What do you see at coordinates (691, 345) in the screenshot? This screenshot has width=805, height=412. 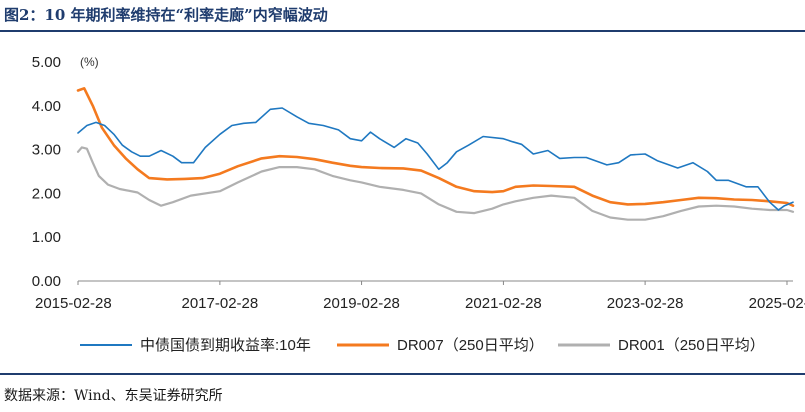 I see `legend-label-dr001-avg: DR001（250日平均）` at bounding box center [691, 345].